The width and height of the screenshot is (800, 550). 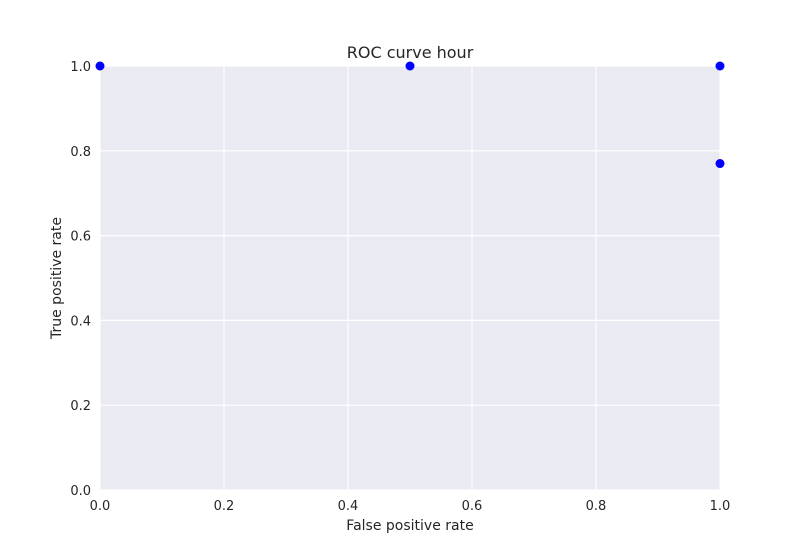 What do you see at coordinates (720, 506) in the screenshot?
I see `x-tick-label: 1.0` at bounding box center [720, 506].